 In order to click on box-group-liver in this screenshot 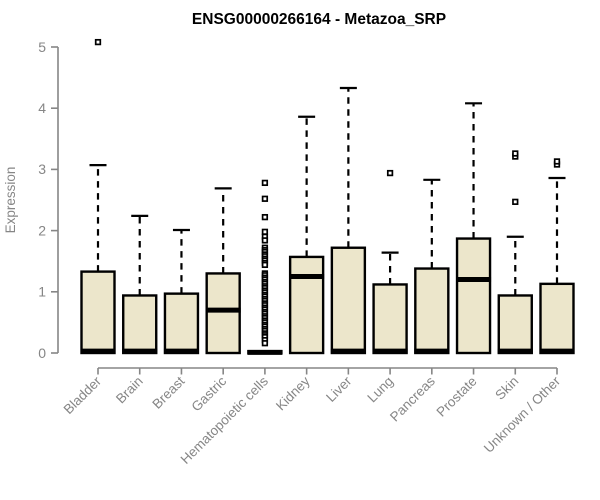, I will do `click(348, 220)`.